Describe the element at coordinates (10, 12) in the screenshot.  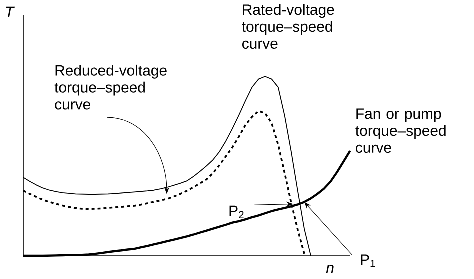
I see `y-axis-title: T` at that location.